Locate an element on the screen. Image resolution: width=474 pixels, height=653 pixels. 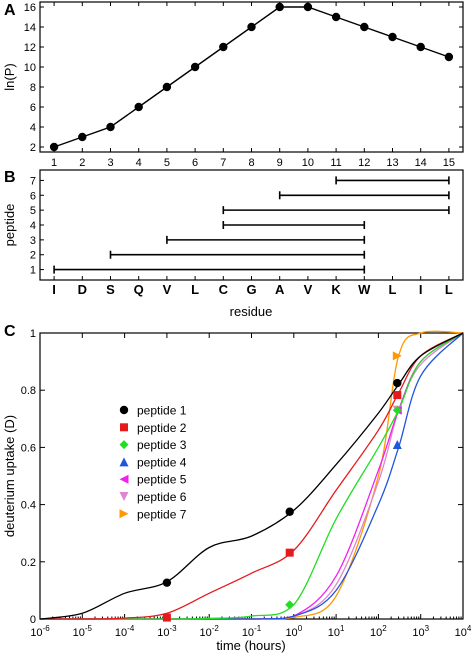
panel-b-ytick-label: 6 is located at coordinates (33, 196).